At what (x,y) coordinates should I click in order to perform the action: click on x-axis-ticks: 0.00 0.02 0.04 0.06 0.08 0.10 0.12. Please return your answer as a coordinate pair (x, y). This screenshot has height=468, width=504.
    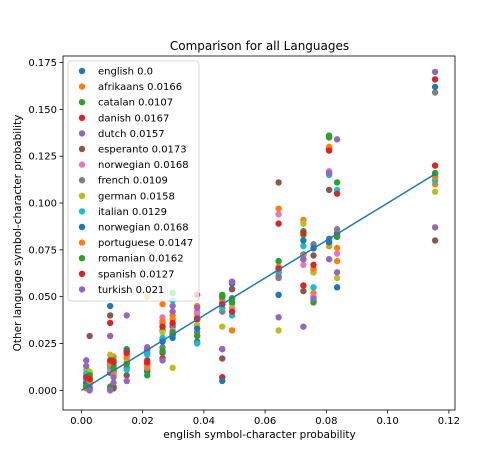
    Looking at the image, I should click on (265, 418).